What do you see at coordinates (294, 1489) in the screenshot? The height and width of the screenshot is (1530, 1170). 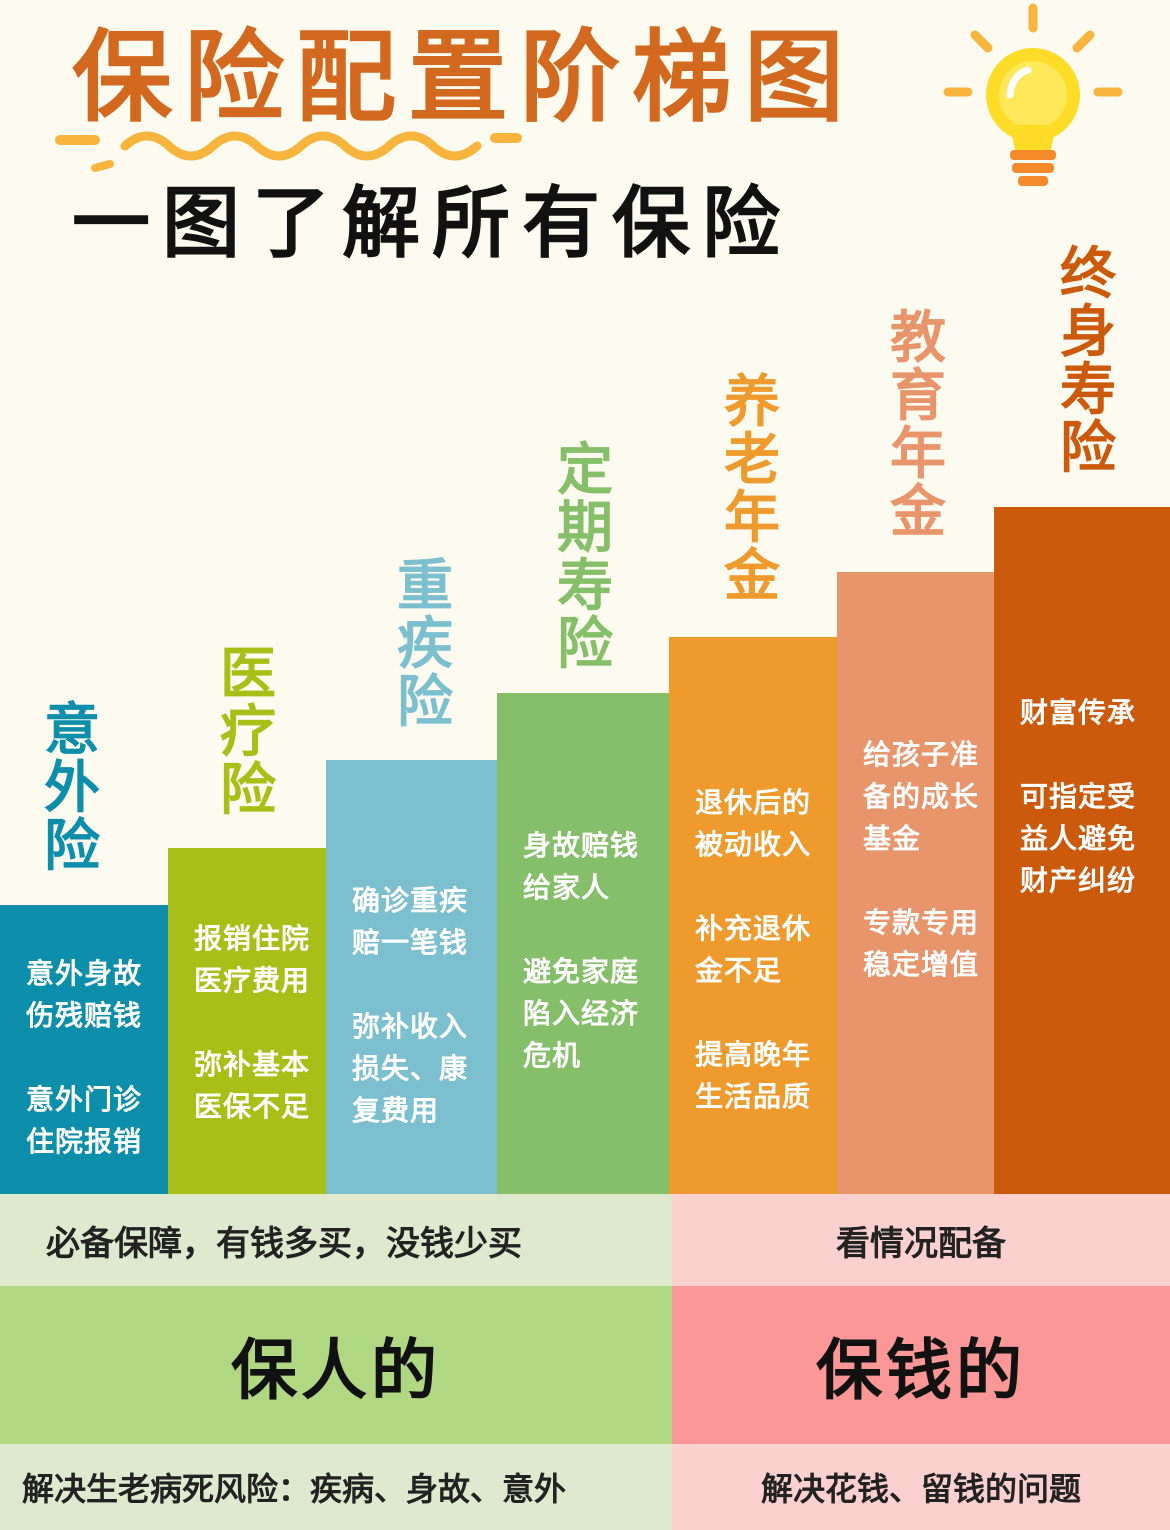 I see `people-desc: 解决生老病死风险：疾病、身故、意外` at bounding box center [294, 1489].